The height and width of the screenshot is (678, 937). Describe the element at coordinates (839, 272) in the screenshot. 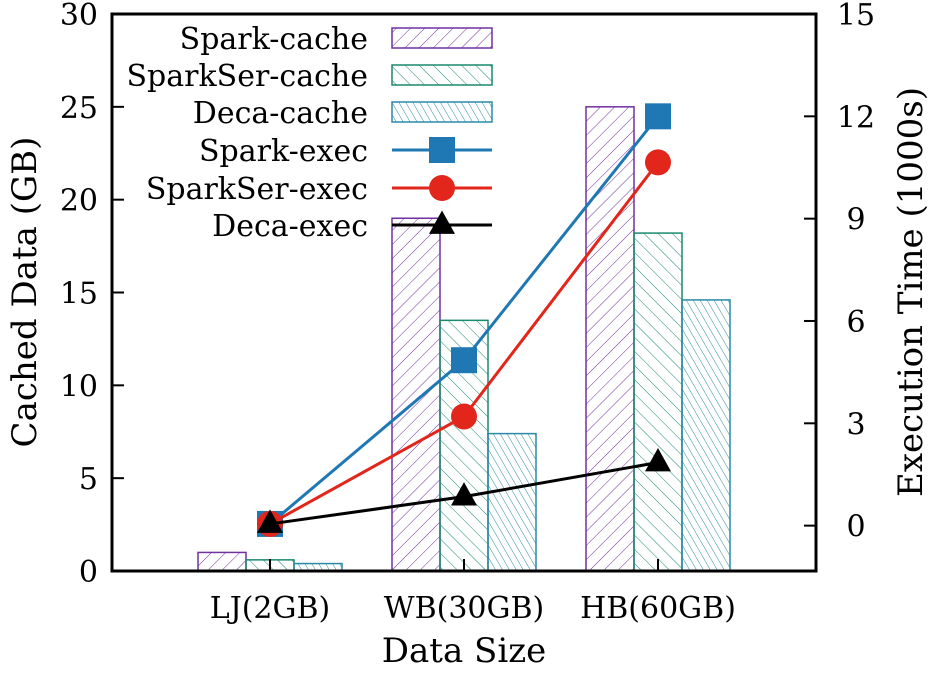

I see `y2-axis: 0 3 6 9 12 15` at that location.